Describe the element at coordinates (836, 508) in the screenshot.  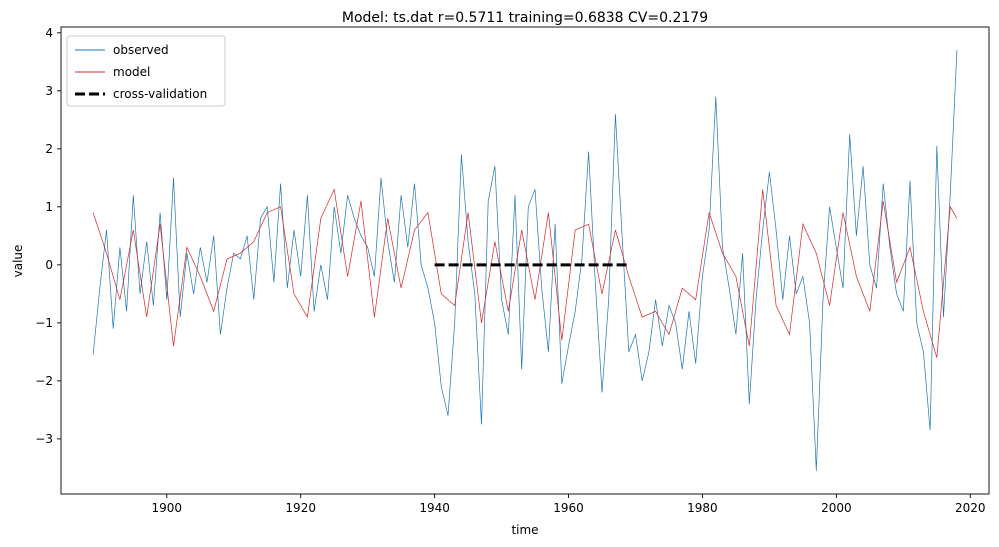
I see `x-tick-label: 2000` at that location.